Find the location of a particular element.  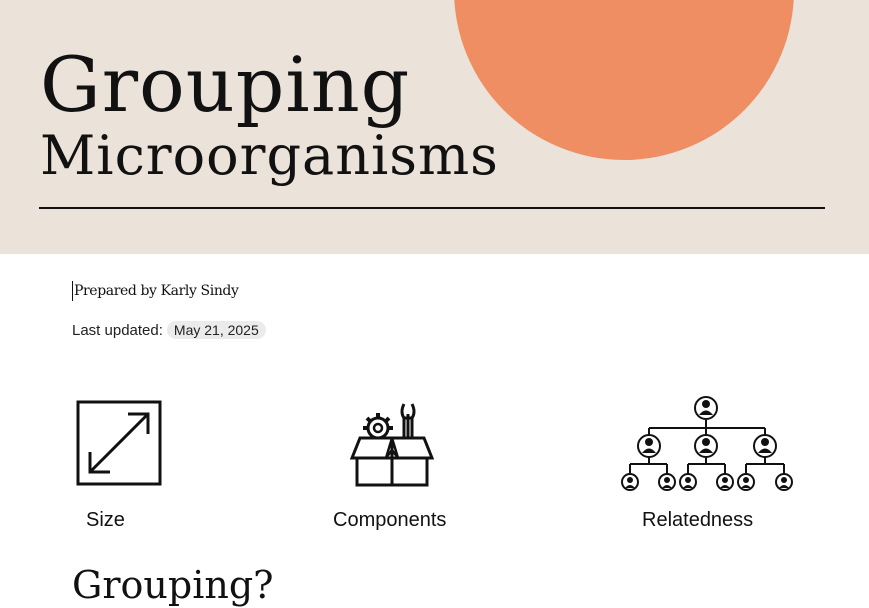

last-updated-row: Last updated: May 21, 2025 is located at coordinates (169, 330).